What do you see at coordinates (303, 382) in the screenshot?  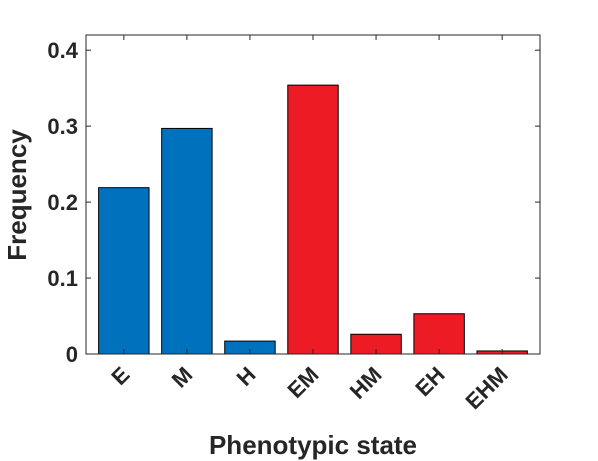 I see `x-tick-label-em: EM` at bounding box center [303, 382].